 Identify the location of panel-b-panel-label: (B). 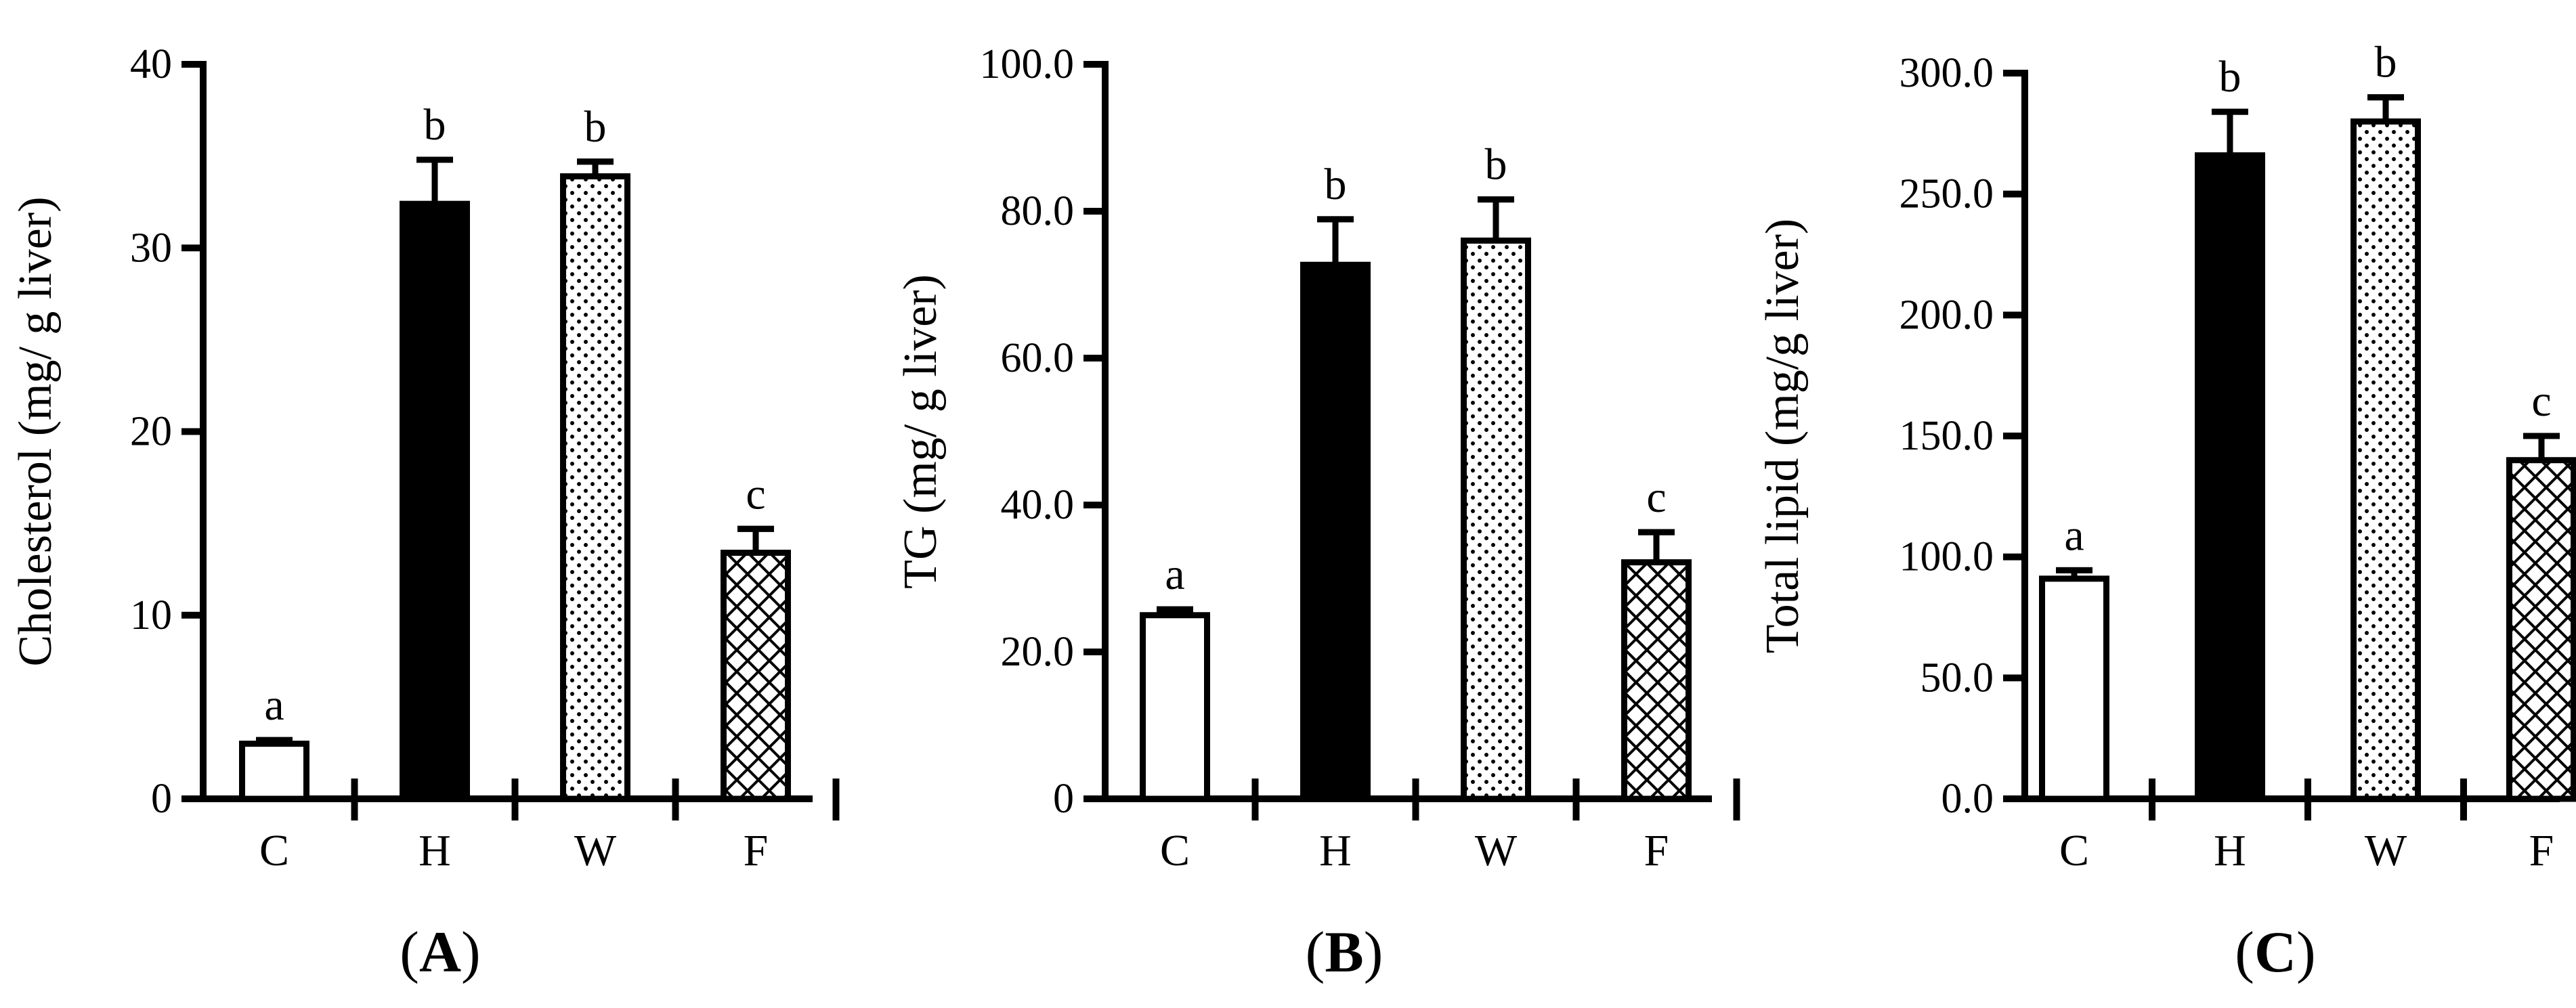
(1344, 952).